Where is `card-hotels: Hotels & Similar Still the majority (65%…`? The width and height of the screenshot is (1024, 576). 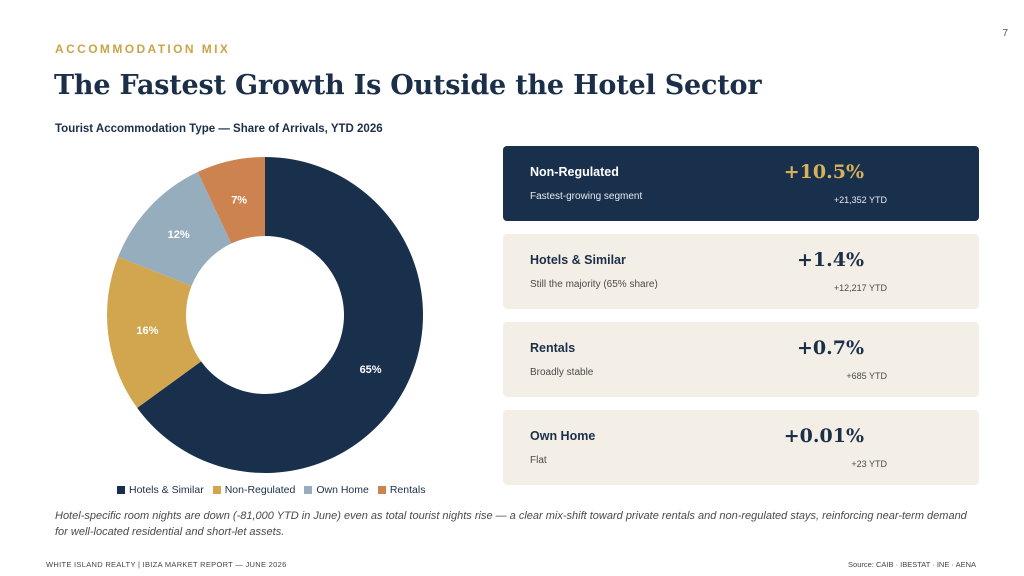
card-hotels: Hotels & Similar Still the majority (65%… is located at coordinates (741, 271).